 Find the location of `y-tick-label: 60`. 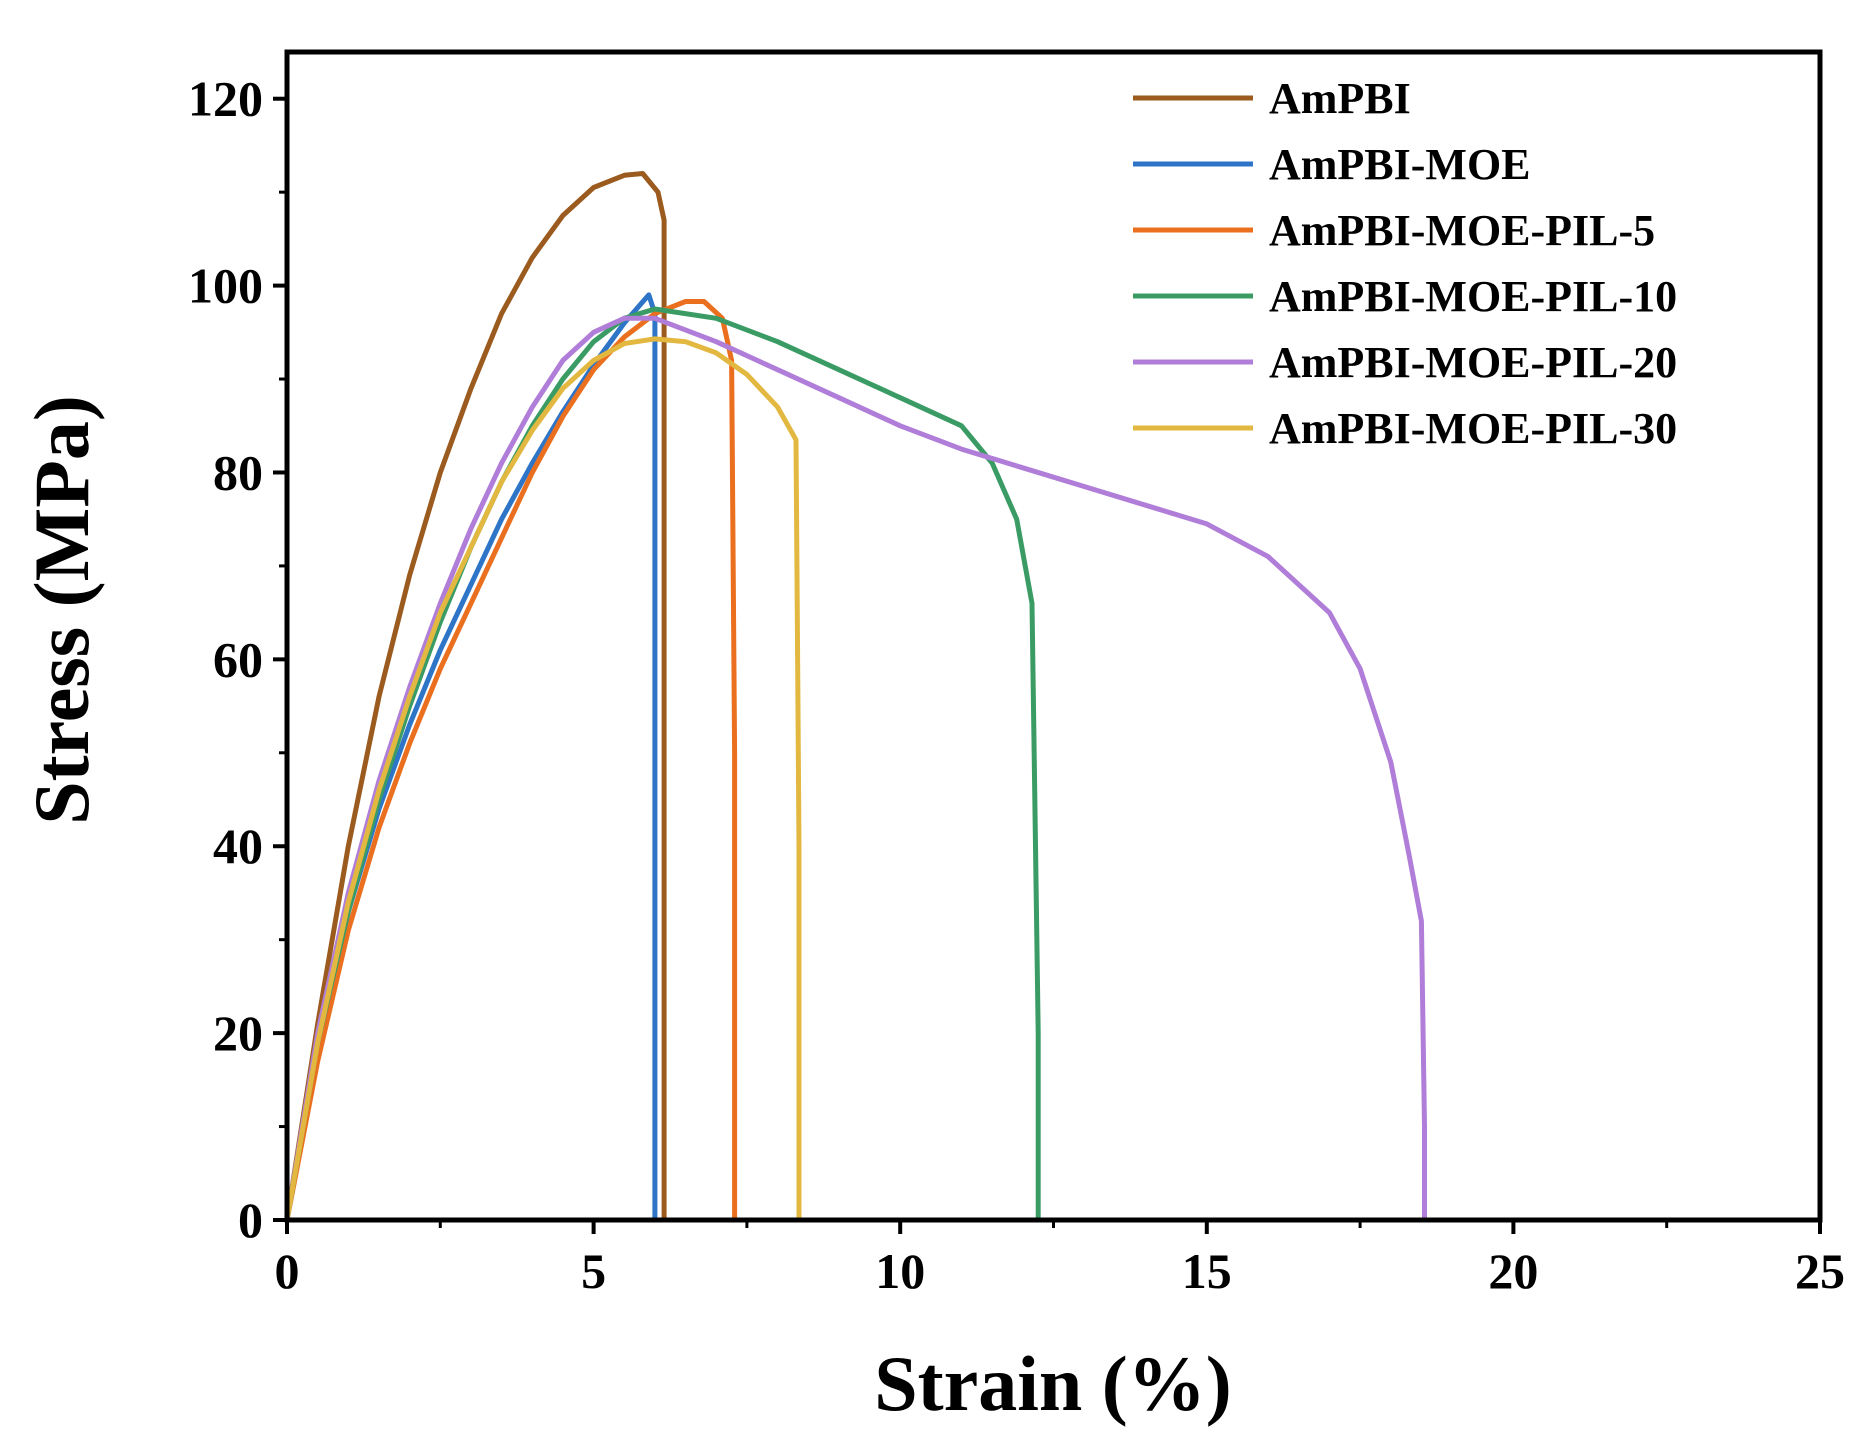

y-tick-label: 60 is located at coordinates (238, 659).